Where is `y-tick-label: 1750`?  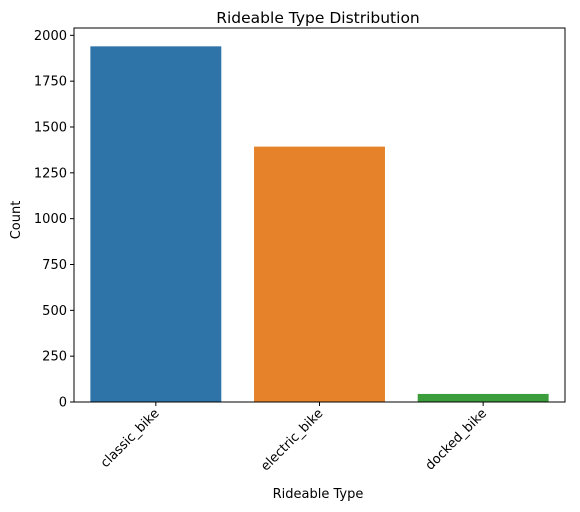 y-tick-label: 1750 is located at coordinates (50, 82).